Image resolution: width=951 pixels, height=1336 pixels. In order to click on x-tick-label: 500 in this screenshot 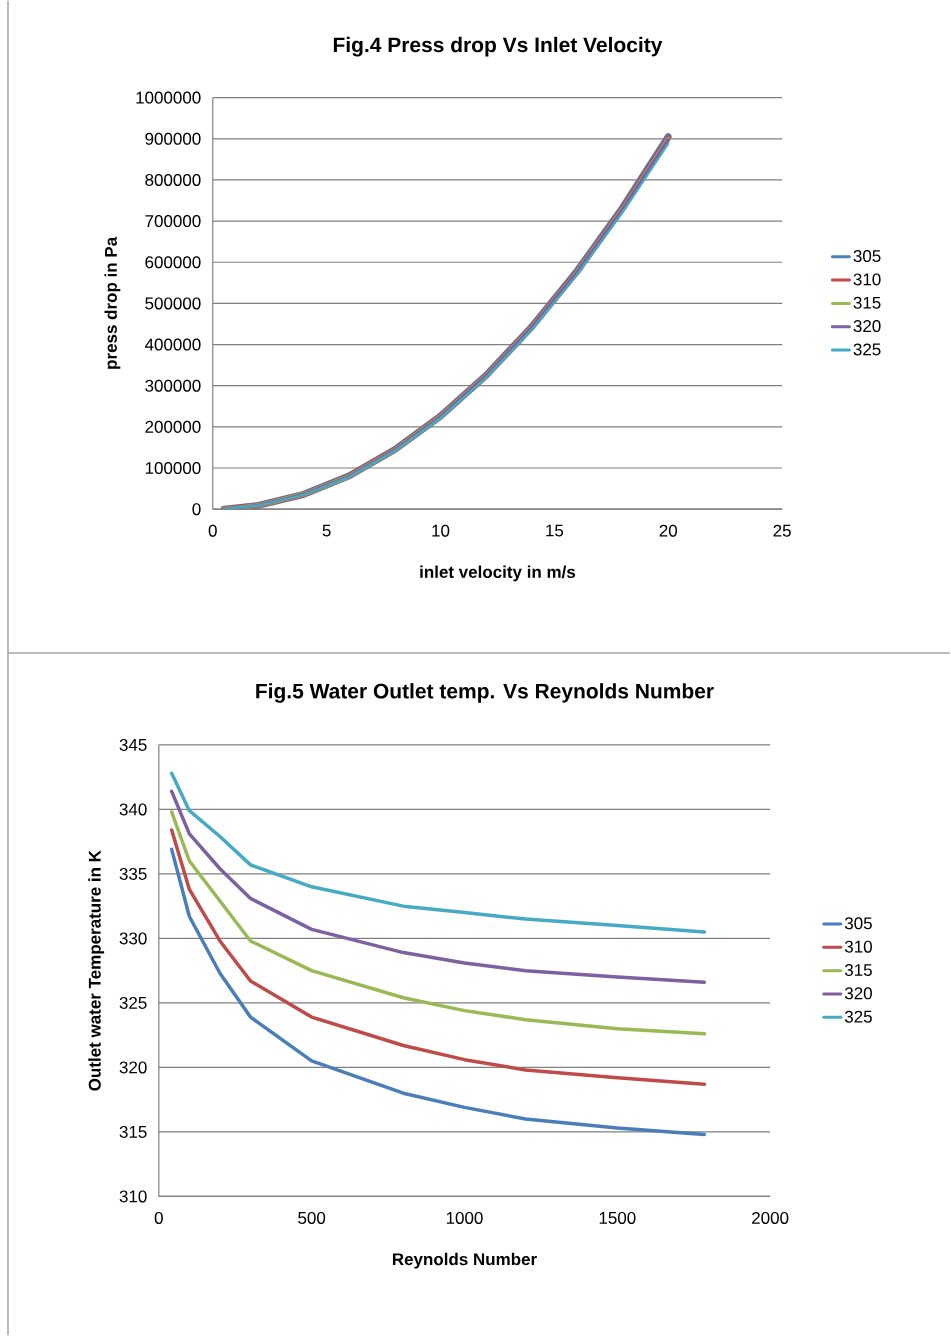, I will do `click(312, 1217)`.